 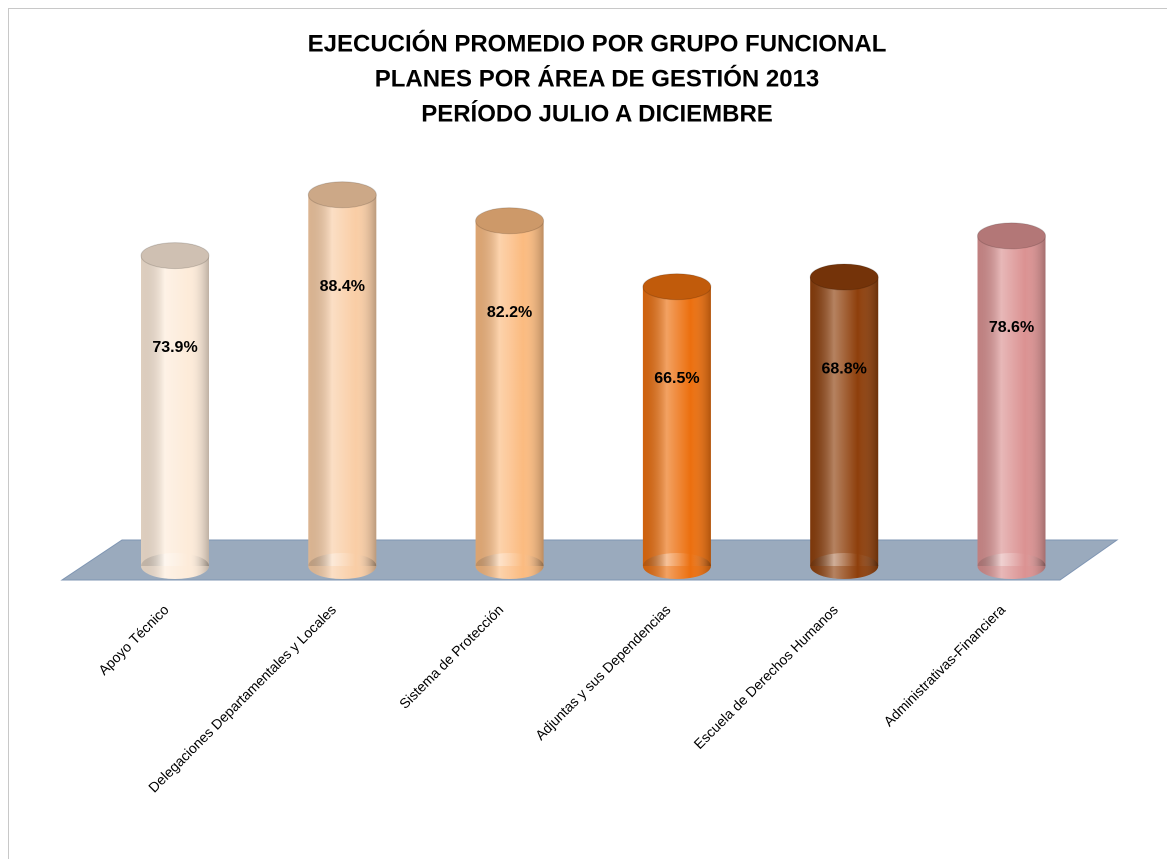 What do you see at coordinates (844, 368) in the screenshot?
I see `value-label: 68.8%` at bounding box center [844, 368].